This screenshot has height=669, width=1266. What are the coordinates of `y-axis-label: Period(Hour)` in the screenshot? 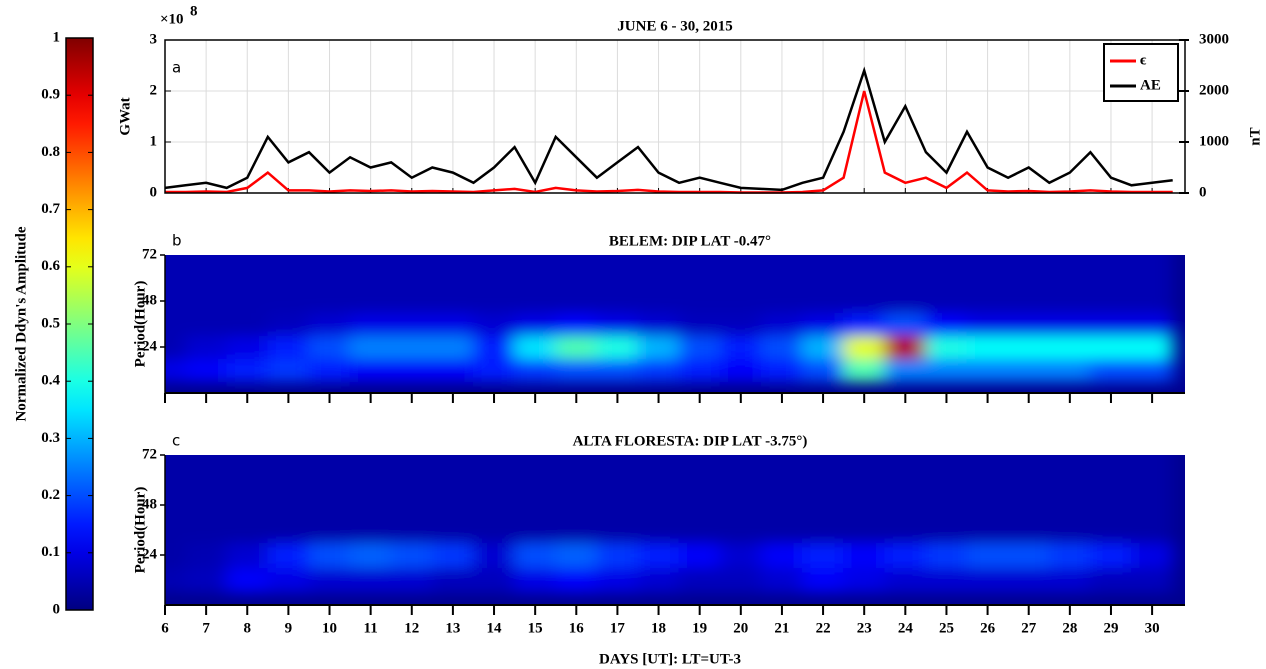 It's located at (140, 530).